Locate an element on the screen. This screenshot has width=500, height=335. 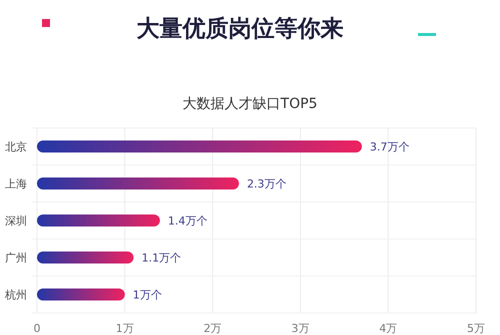
x-tick-label: 4万 is located at coordinates (388, 328).